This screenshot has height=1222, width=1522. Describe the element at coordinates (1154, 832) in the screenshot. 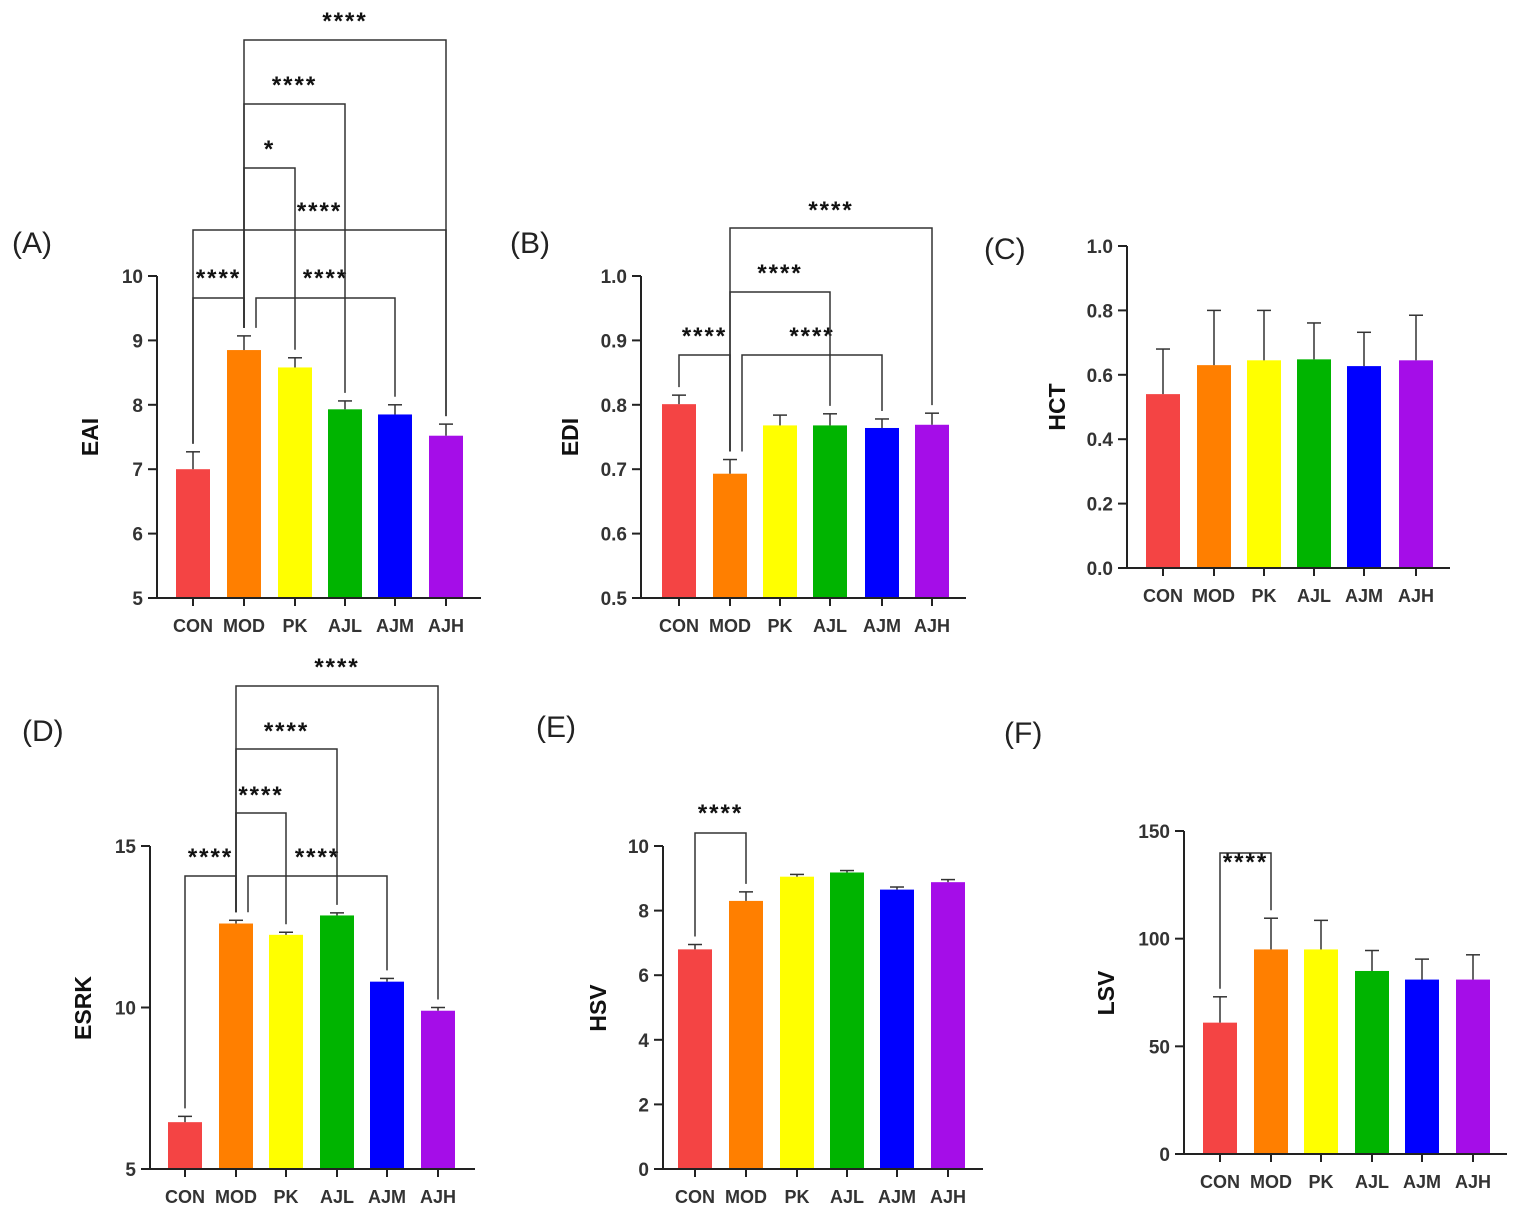

I see `y-tick-label: 150` at that location.